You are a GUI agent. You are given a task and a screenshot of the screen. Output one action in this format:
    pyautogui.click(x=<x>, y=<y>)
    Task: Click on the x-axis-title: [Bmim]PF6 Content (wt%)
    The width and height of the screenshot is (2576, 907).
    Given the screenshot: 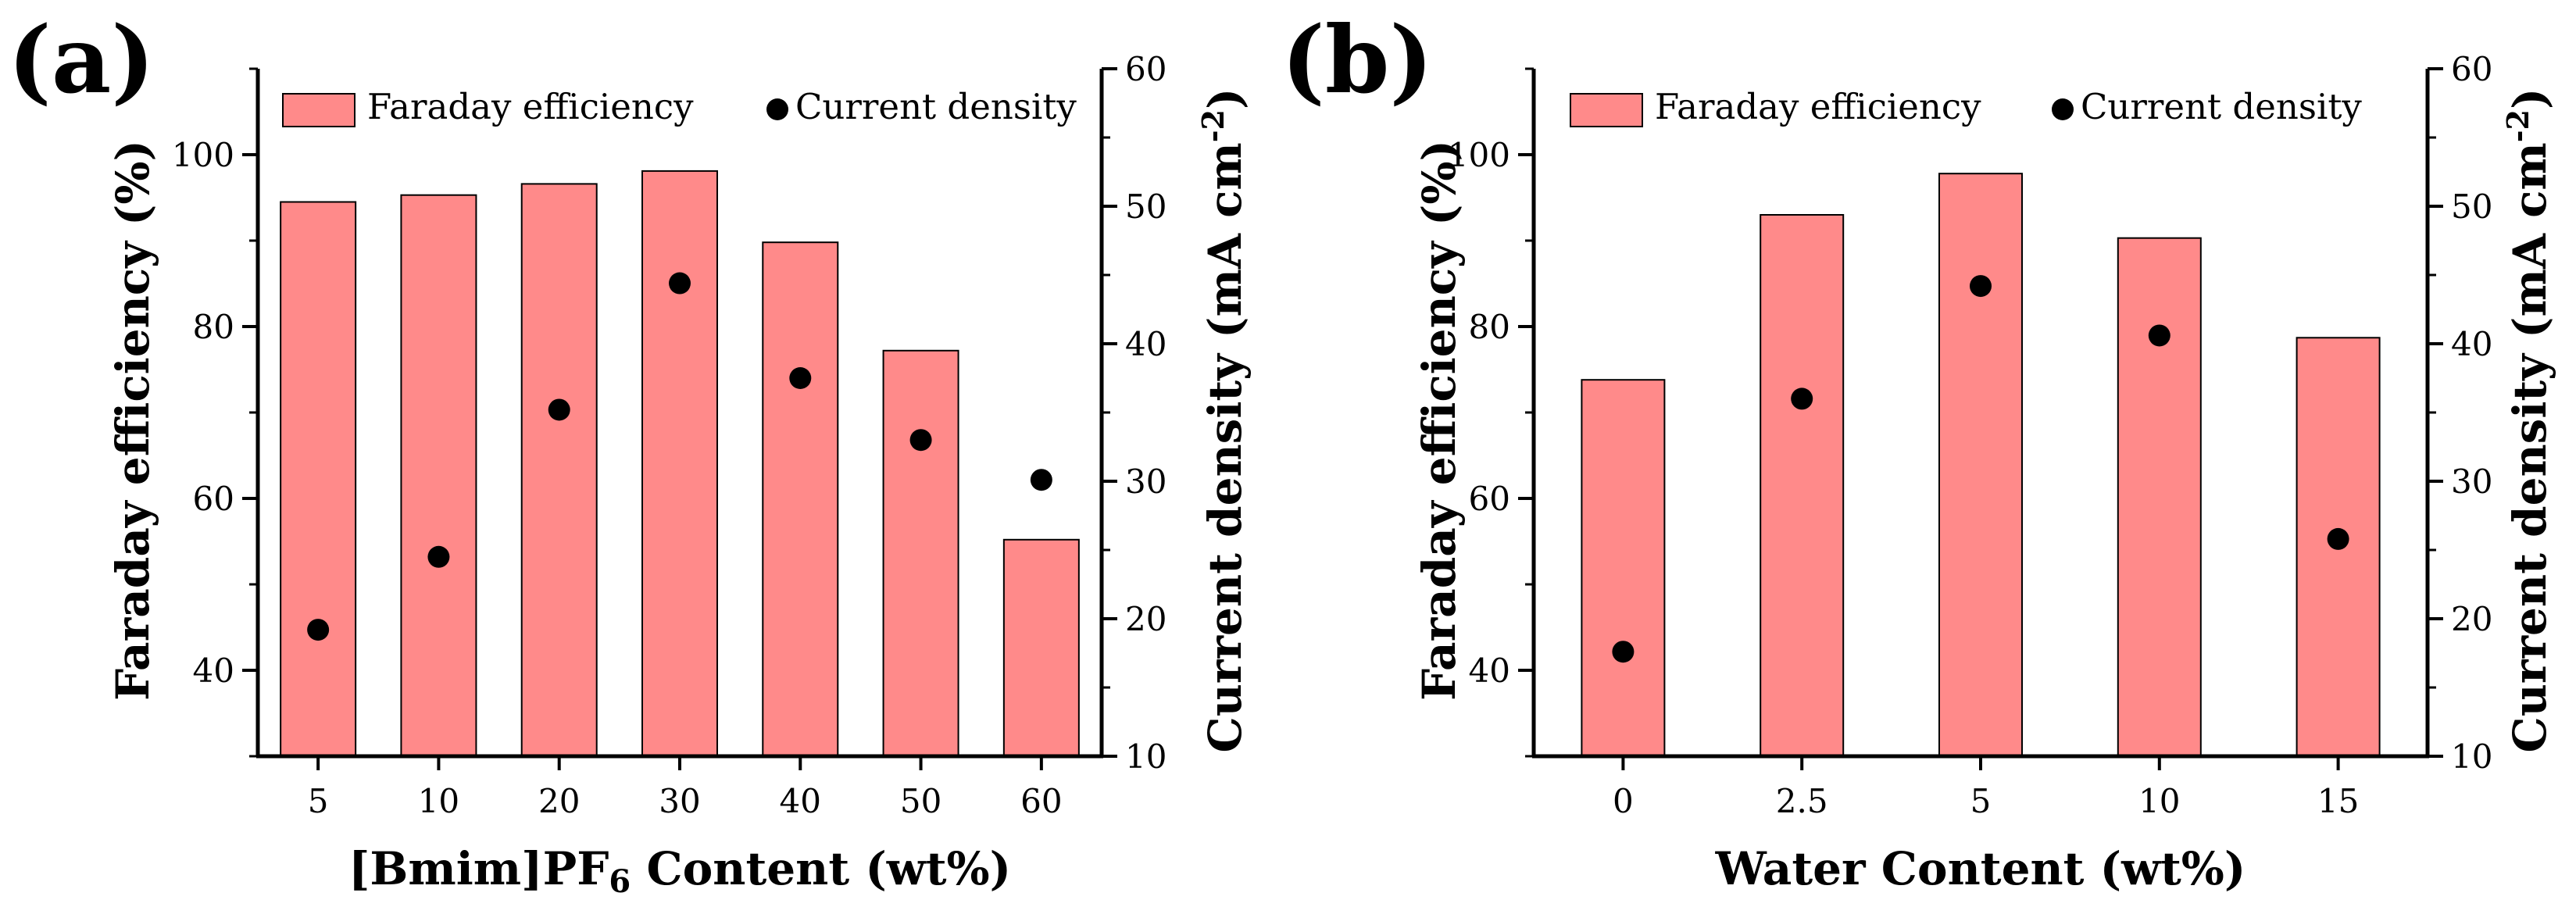 What is the action you would take?
    pyautogui.click(x=680, y=871)
    